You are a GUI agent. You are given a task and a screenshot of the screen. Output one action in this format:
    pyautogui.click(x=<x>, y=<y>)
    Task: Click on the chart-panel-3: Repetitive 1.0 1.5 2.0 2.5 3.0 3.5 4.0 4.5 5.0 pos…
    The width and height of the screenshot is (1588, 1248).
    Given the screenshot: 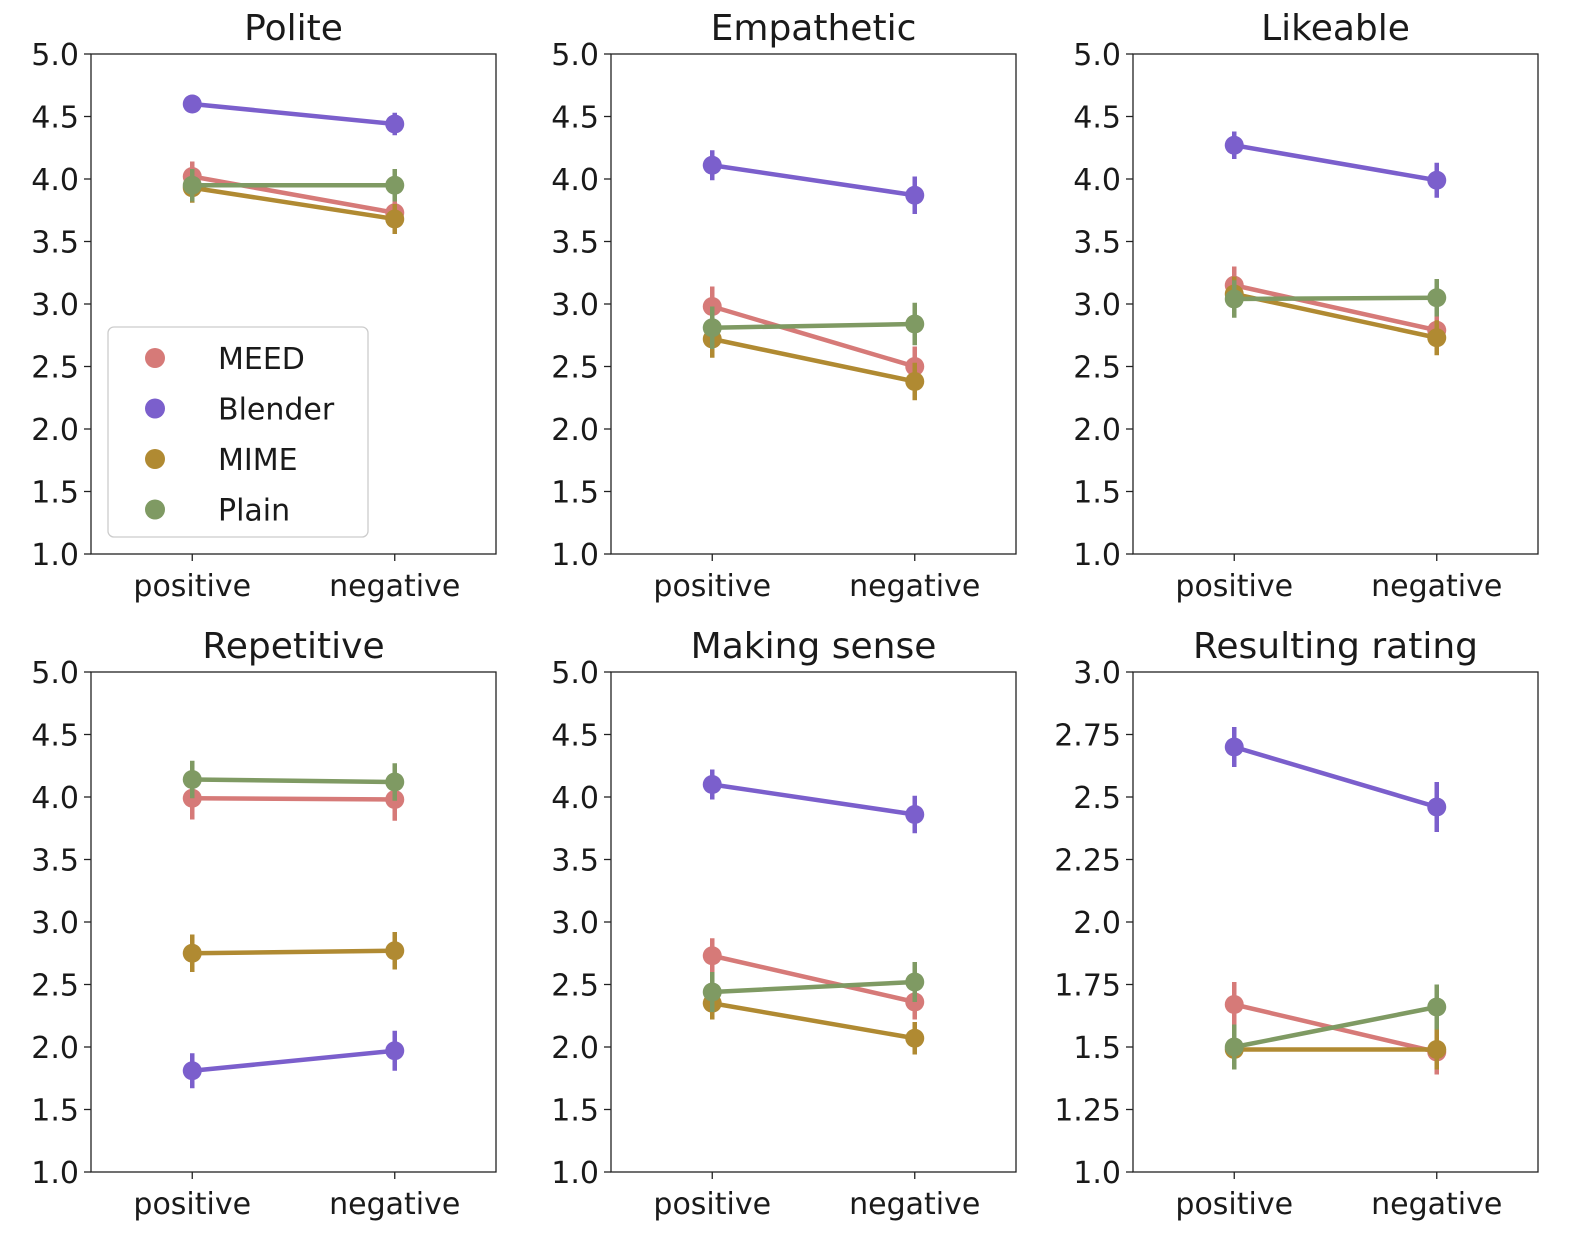 What is the action you would take?
    pyautogui.click(x=264, y=924)
    